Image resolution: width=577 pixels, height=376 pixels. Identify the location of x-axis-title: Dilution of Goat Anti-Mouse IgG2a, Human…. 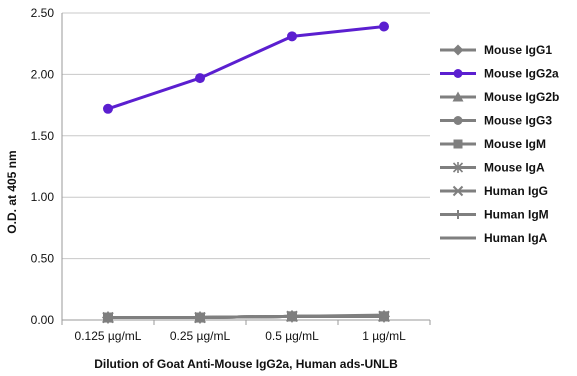
(246, 364).